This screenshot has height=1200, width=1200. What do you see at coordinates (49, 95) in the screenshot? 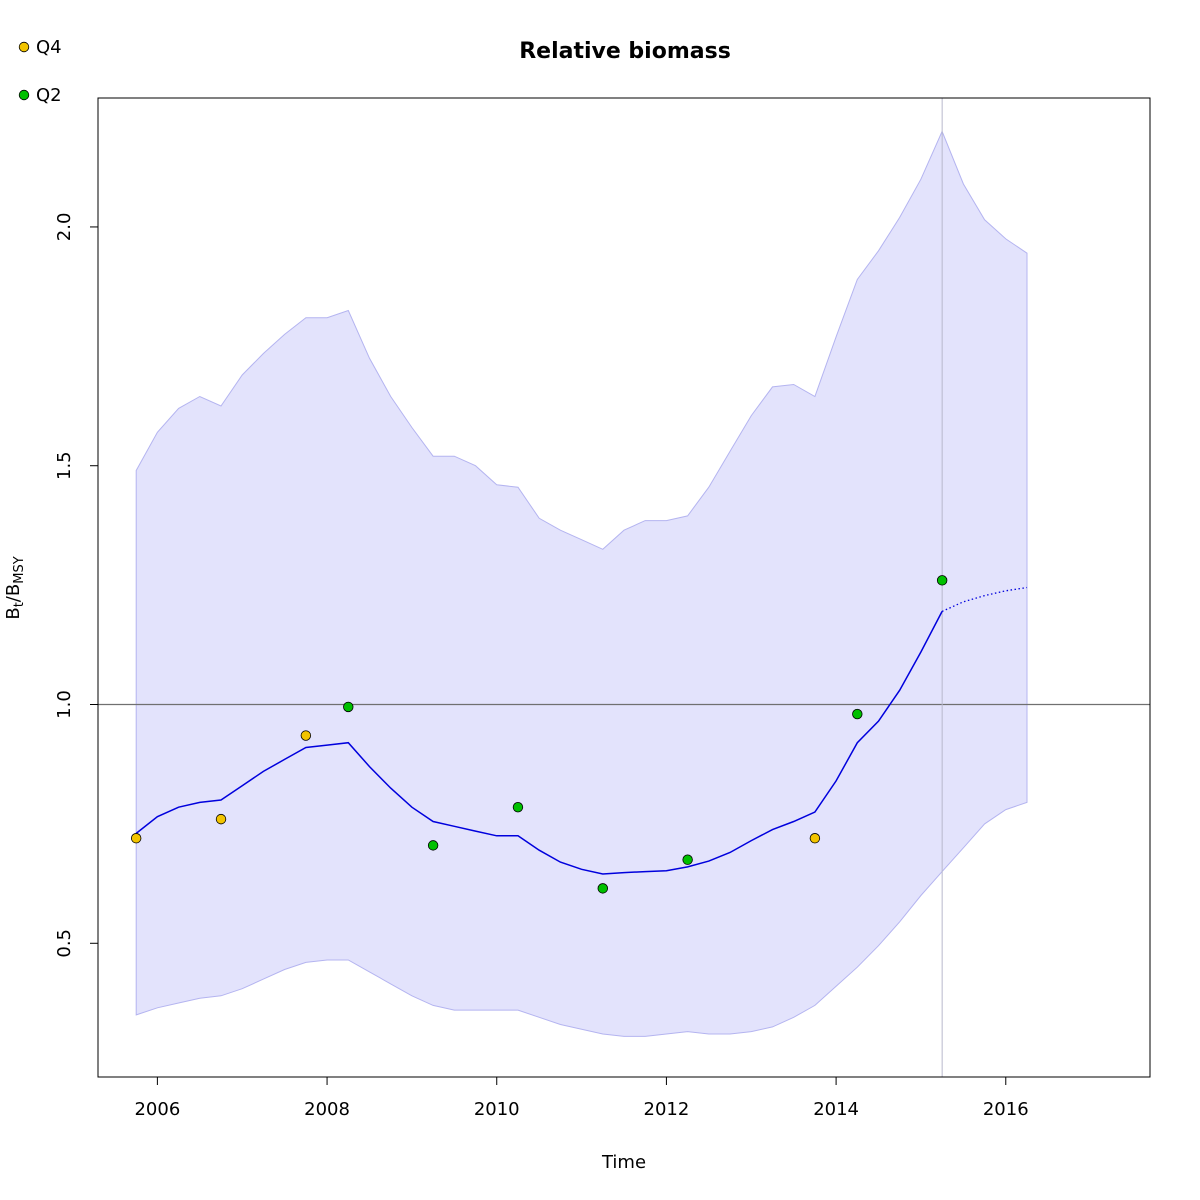
I see `legend-label-q2: Q2` at bounding box center [49, 95].